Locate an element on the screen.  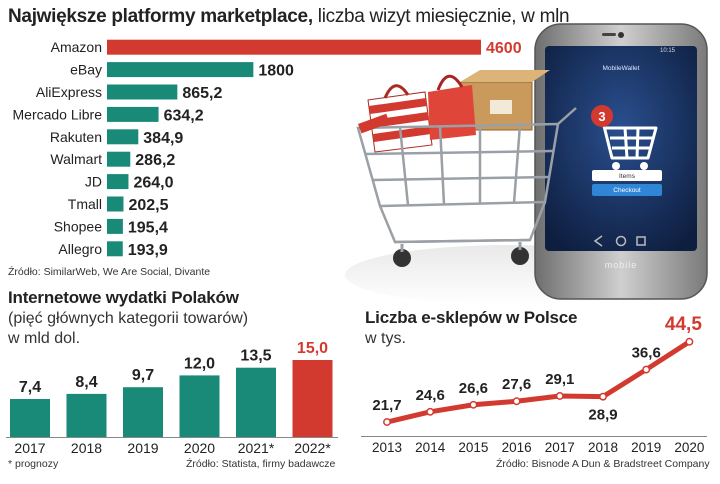
point-value-label: 26,6 is located at coordinates (473, 388).